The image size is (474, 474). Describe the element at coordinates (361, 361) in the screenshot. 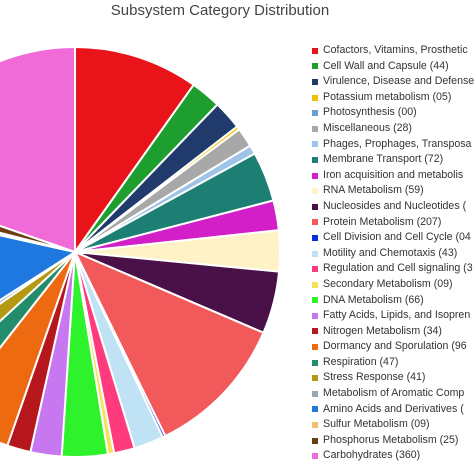

I see `legend-label: Respiration (47)` at that location.